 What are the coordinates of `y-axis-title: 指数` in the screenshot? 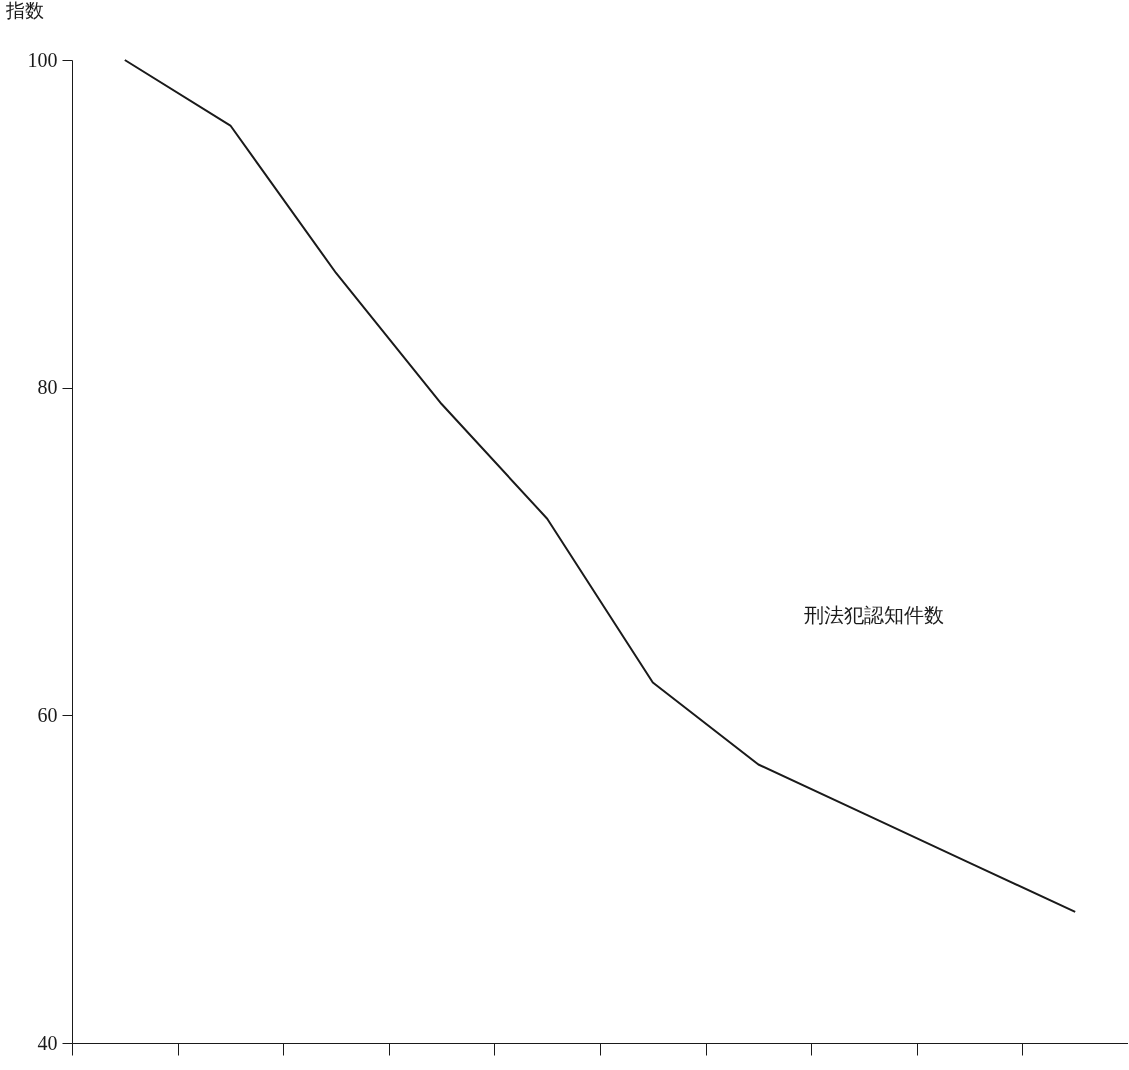 It's located at (24, 10).